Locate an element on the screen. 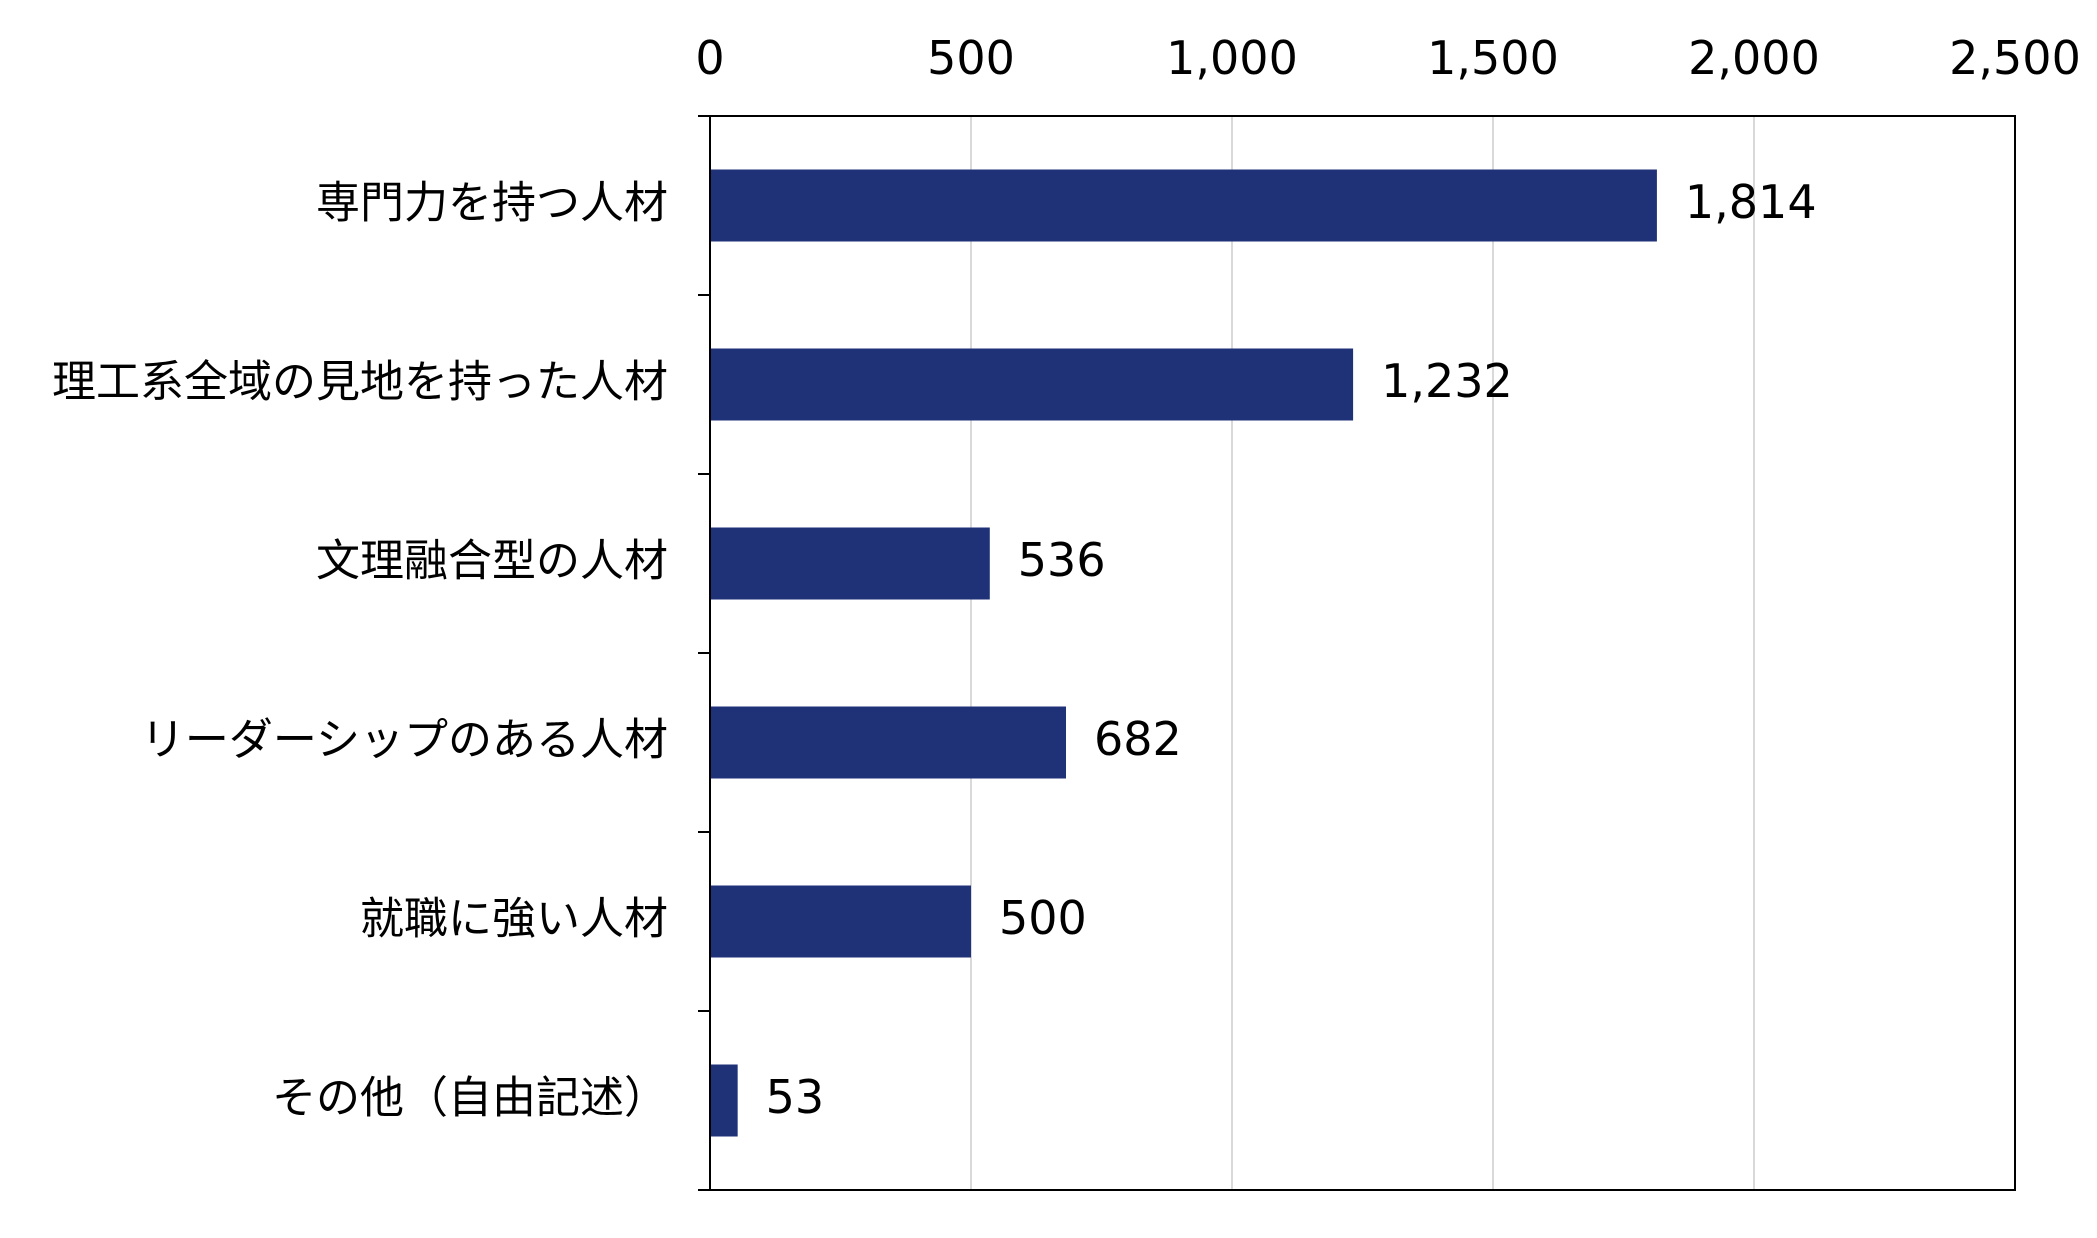 Image resolution: width=2097 pixels, height=1238 pixels. data-label: 682 is located at coordinates (1138, 739).